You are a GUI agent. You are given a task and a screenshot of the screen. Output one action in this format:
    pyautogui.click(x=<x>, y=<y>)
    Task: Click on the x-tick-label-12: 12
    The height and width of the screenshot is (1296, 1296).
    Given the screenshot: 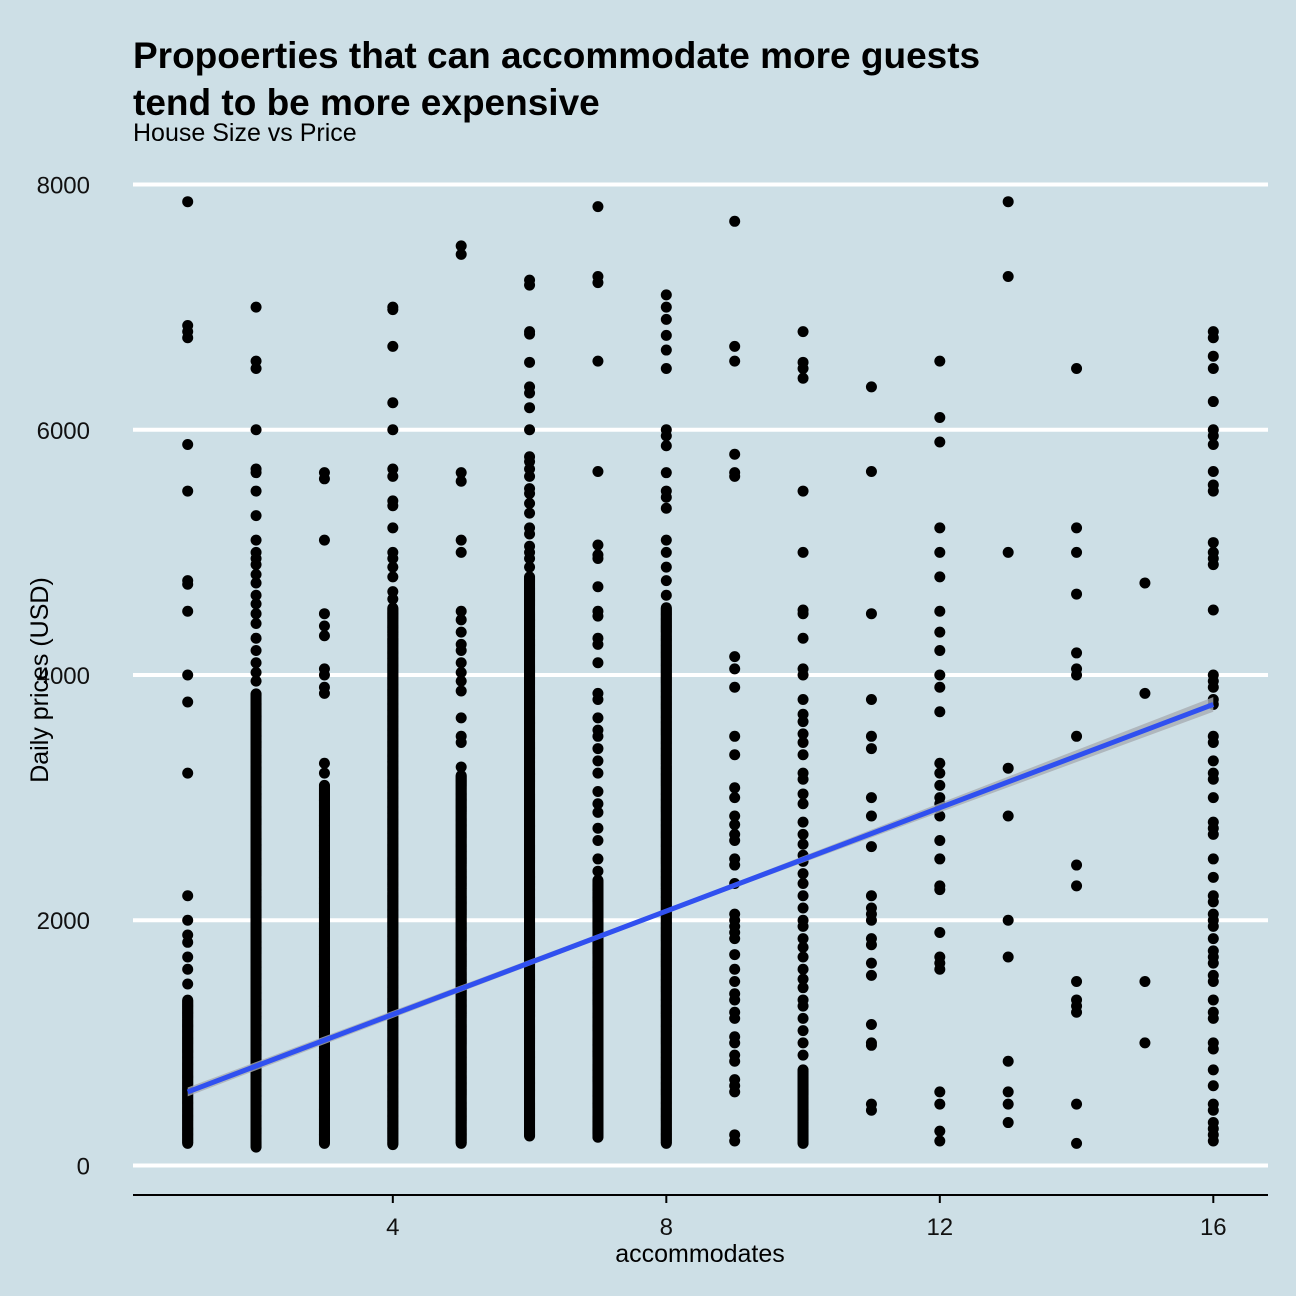 What is the action you would take?
    pyautogui.click(x=939, y=1227)
    